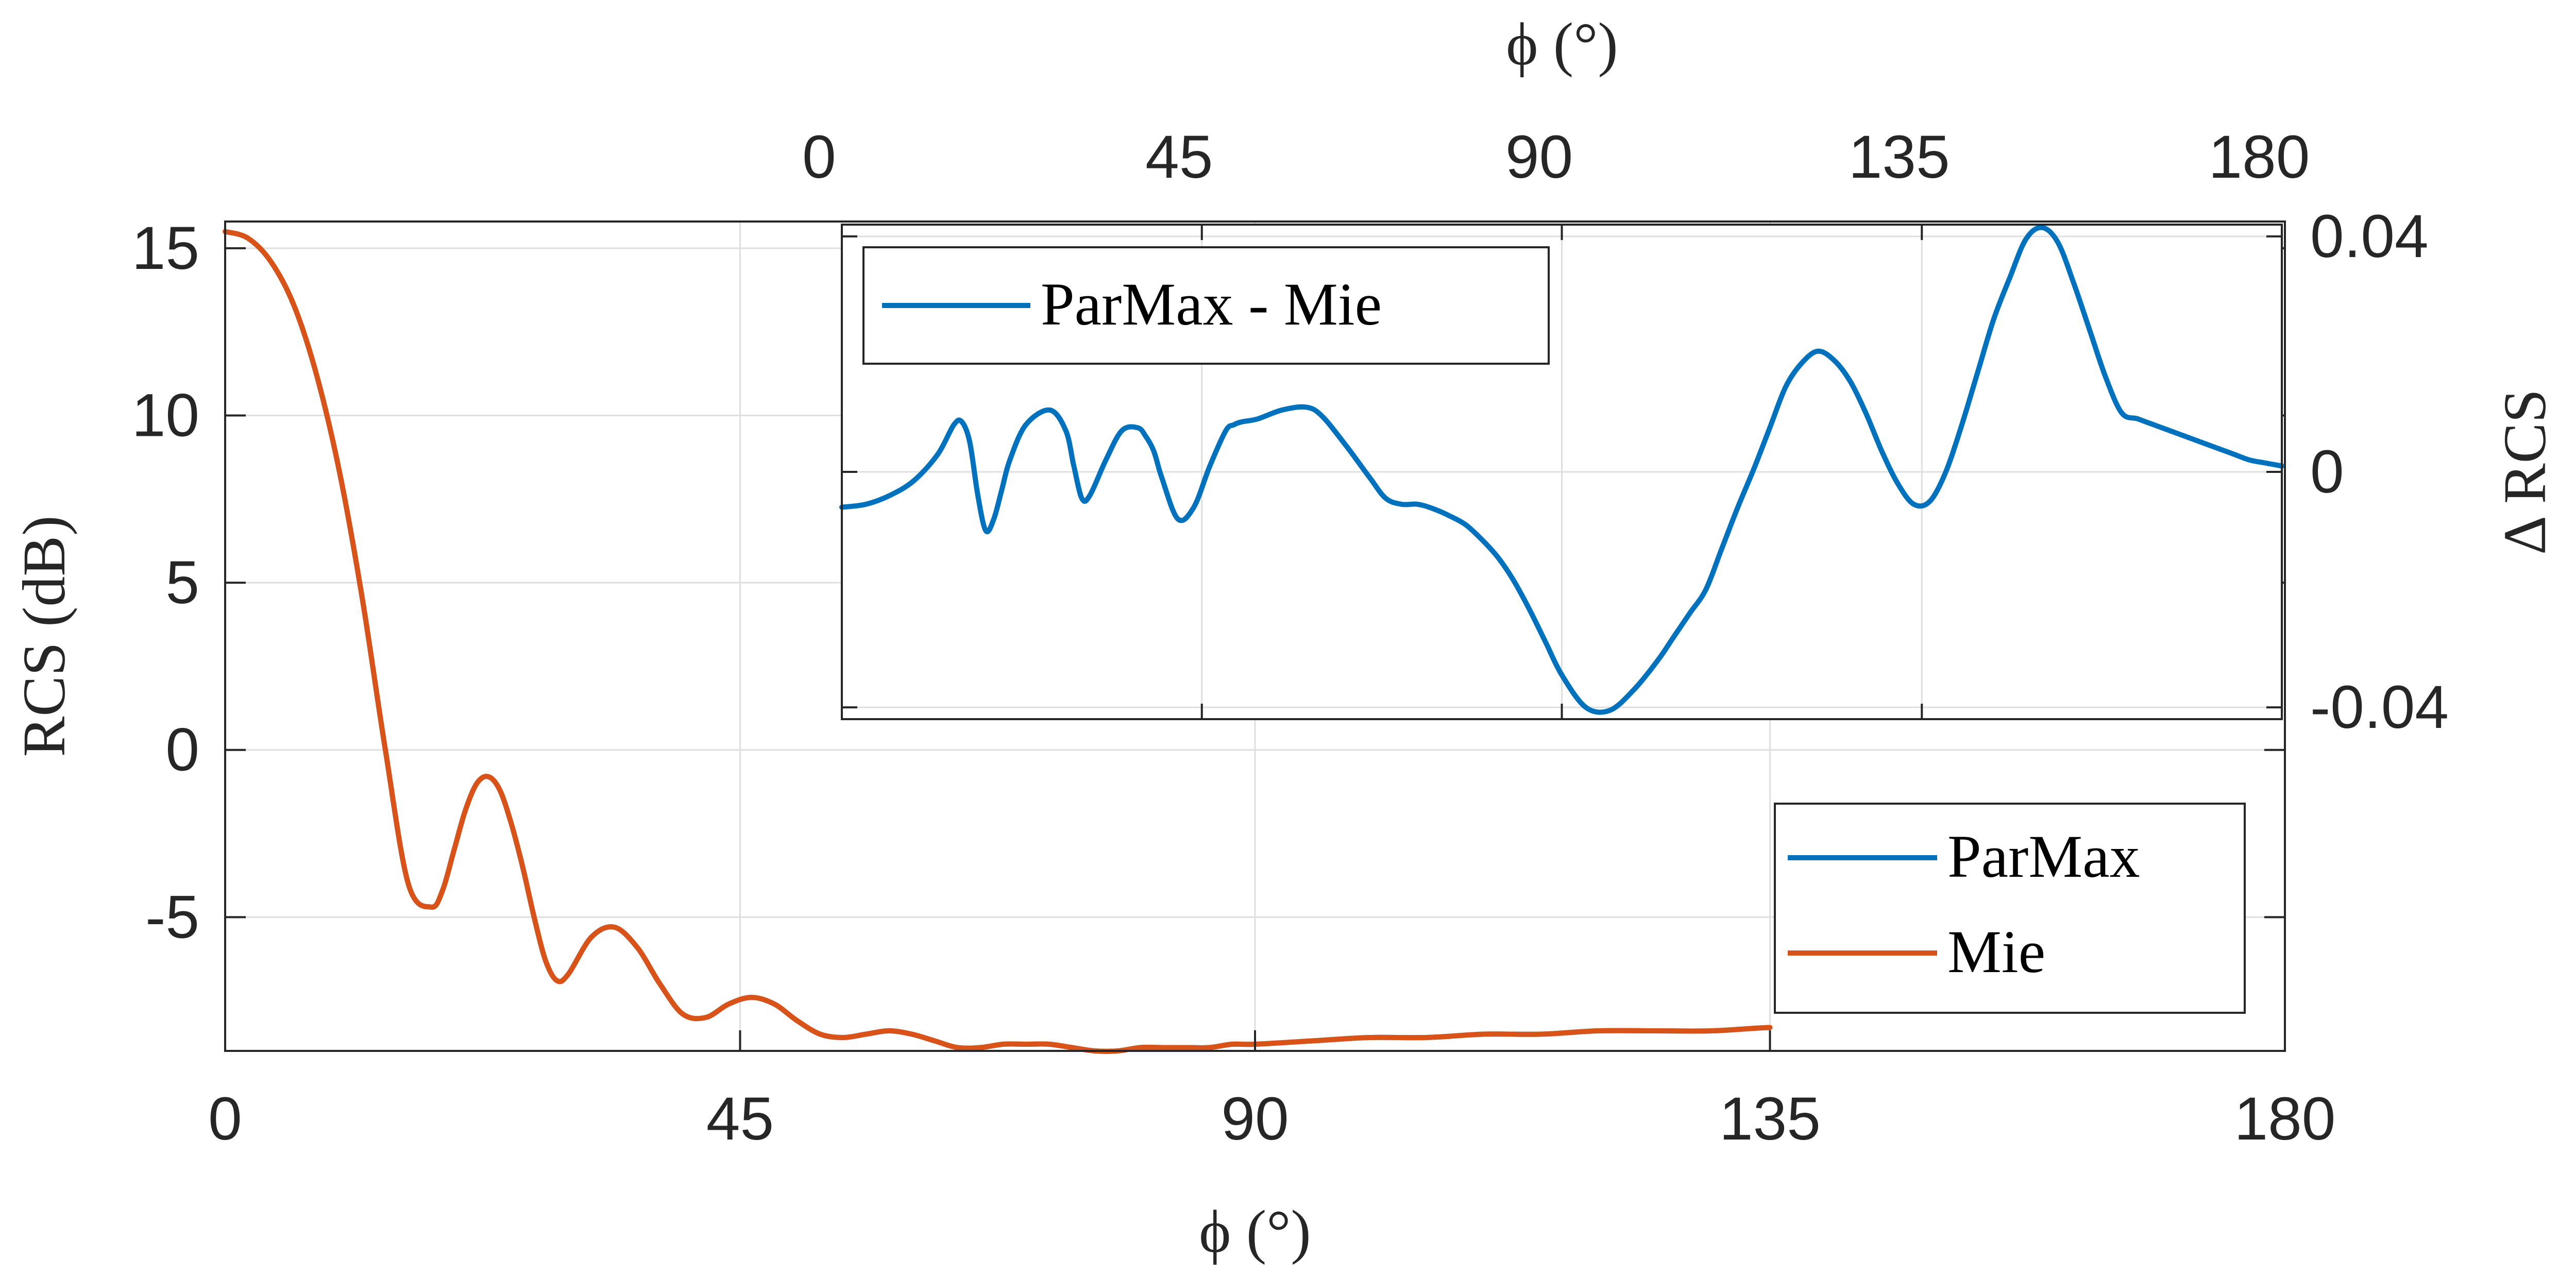 The image size is (2576, 1275). I want to click on main-y-tick-label: 5, so click(182, 583).